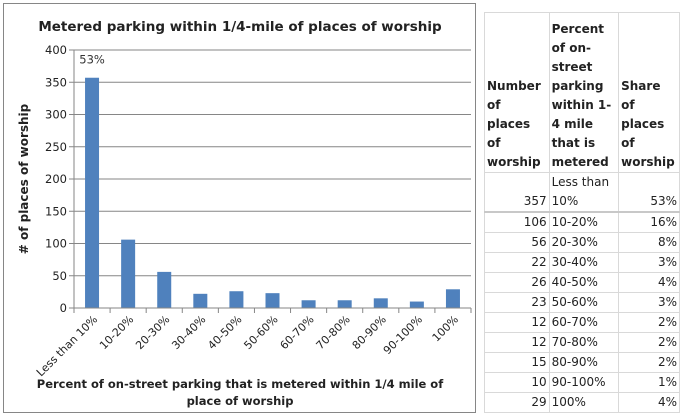 Image resolution: width=680 pixels, height=417 pixels. Describe the element at coordinates (517, 282) in the screenshot. I see `cell-count: 26` at that location.